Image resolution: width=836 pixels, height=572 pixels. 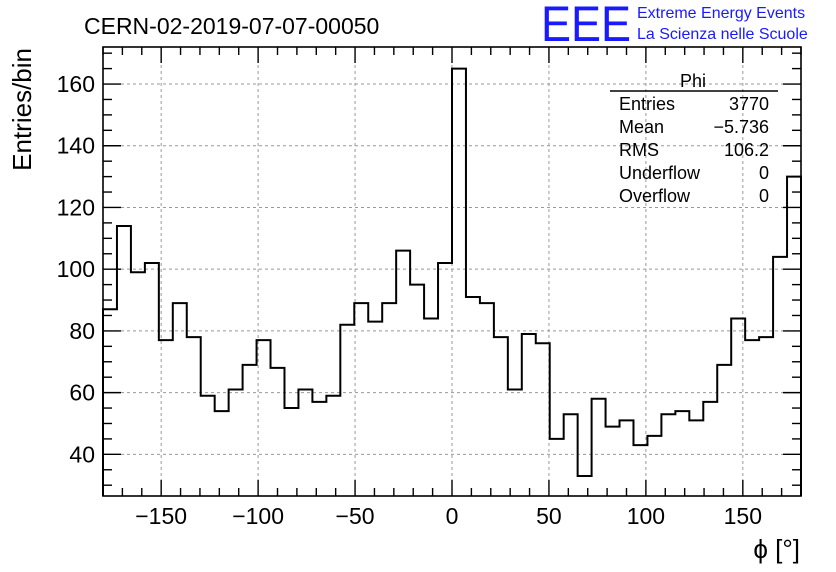 What do you see at coordinates (693, 81) in the screenshot?
I see `stats-name: Phi` at bounding box center [693, 81].